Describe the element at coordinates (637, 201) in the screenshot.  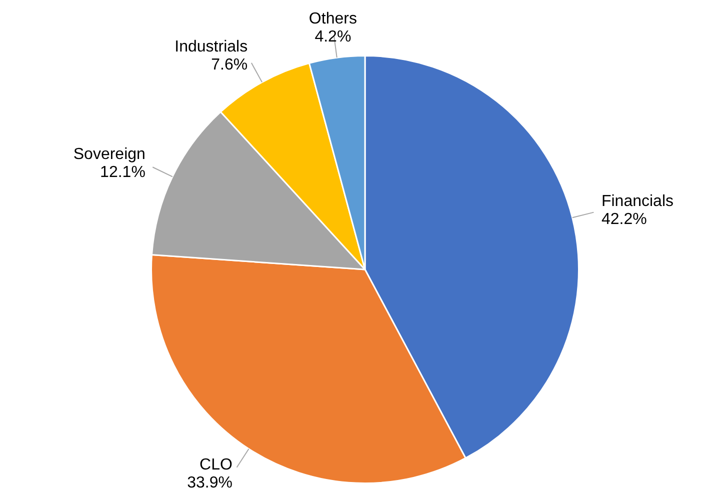
I see `slice-label: Financials` at that location.